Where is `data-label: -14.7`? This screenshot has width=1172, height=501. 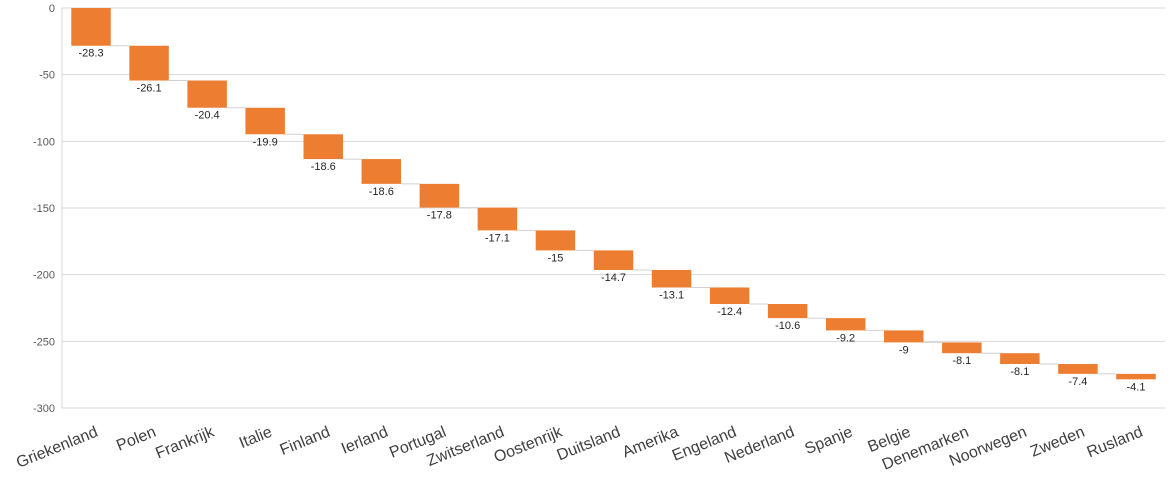 data-label: -14.7 is located at coordinates (613, 278).